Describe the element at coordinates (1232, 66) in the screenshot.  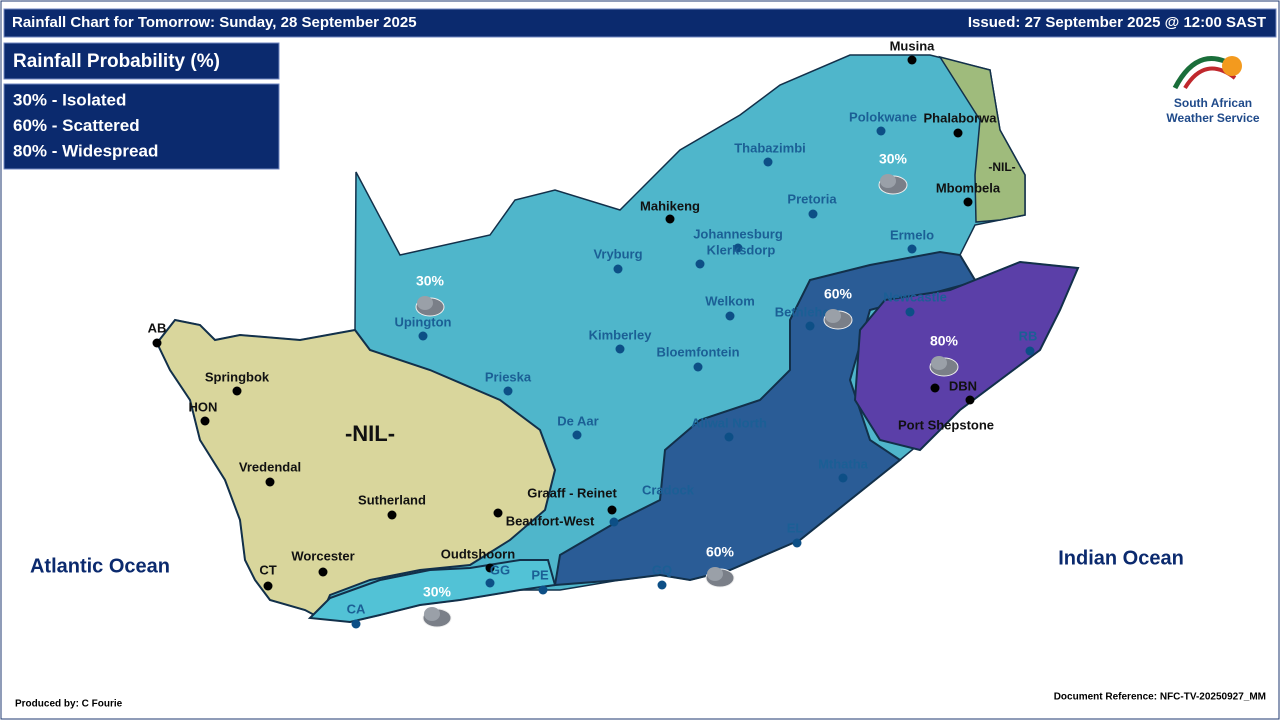
I see `logo-sun` at that location.